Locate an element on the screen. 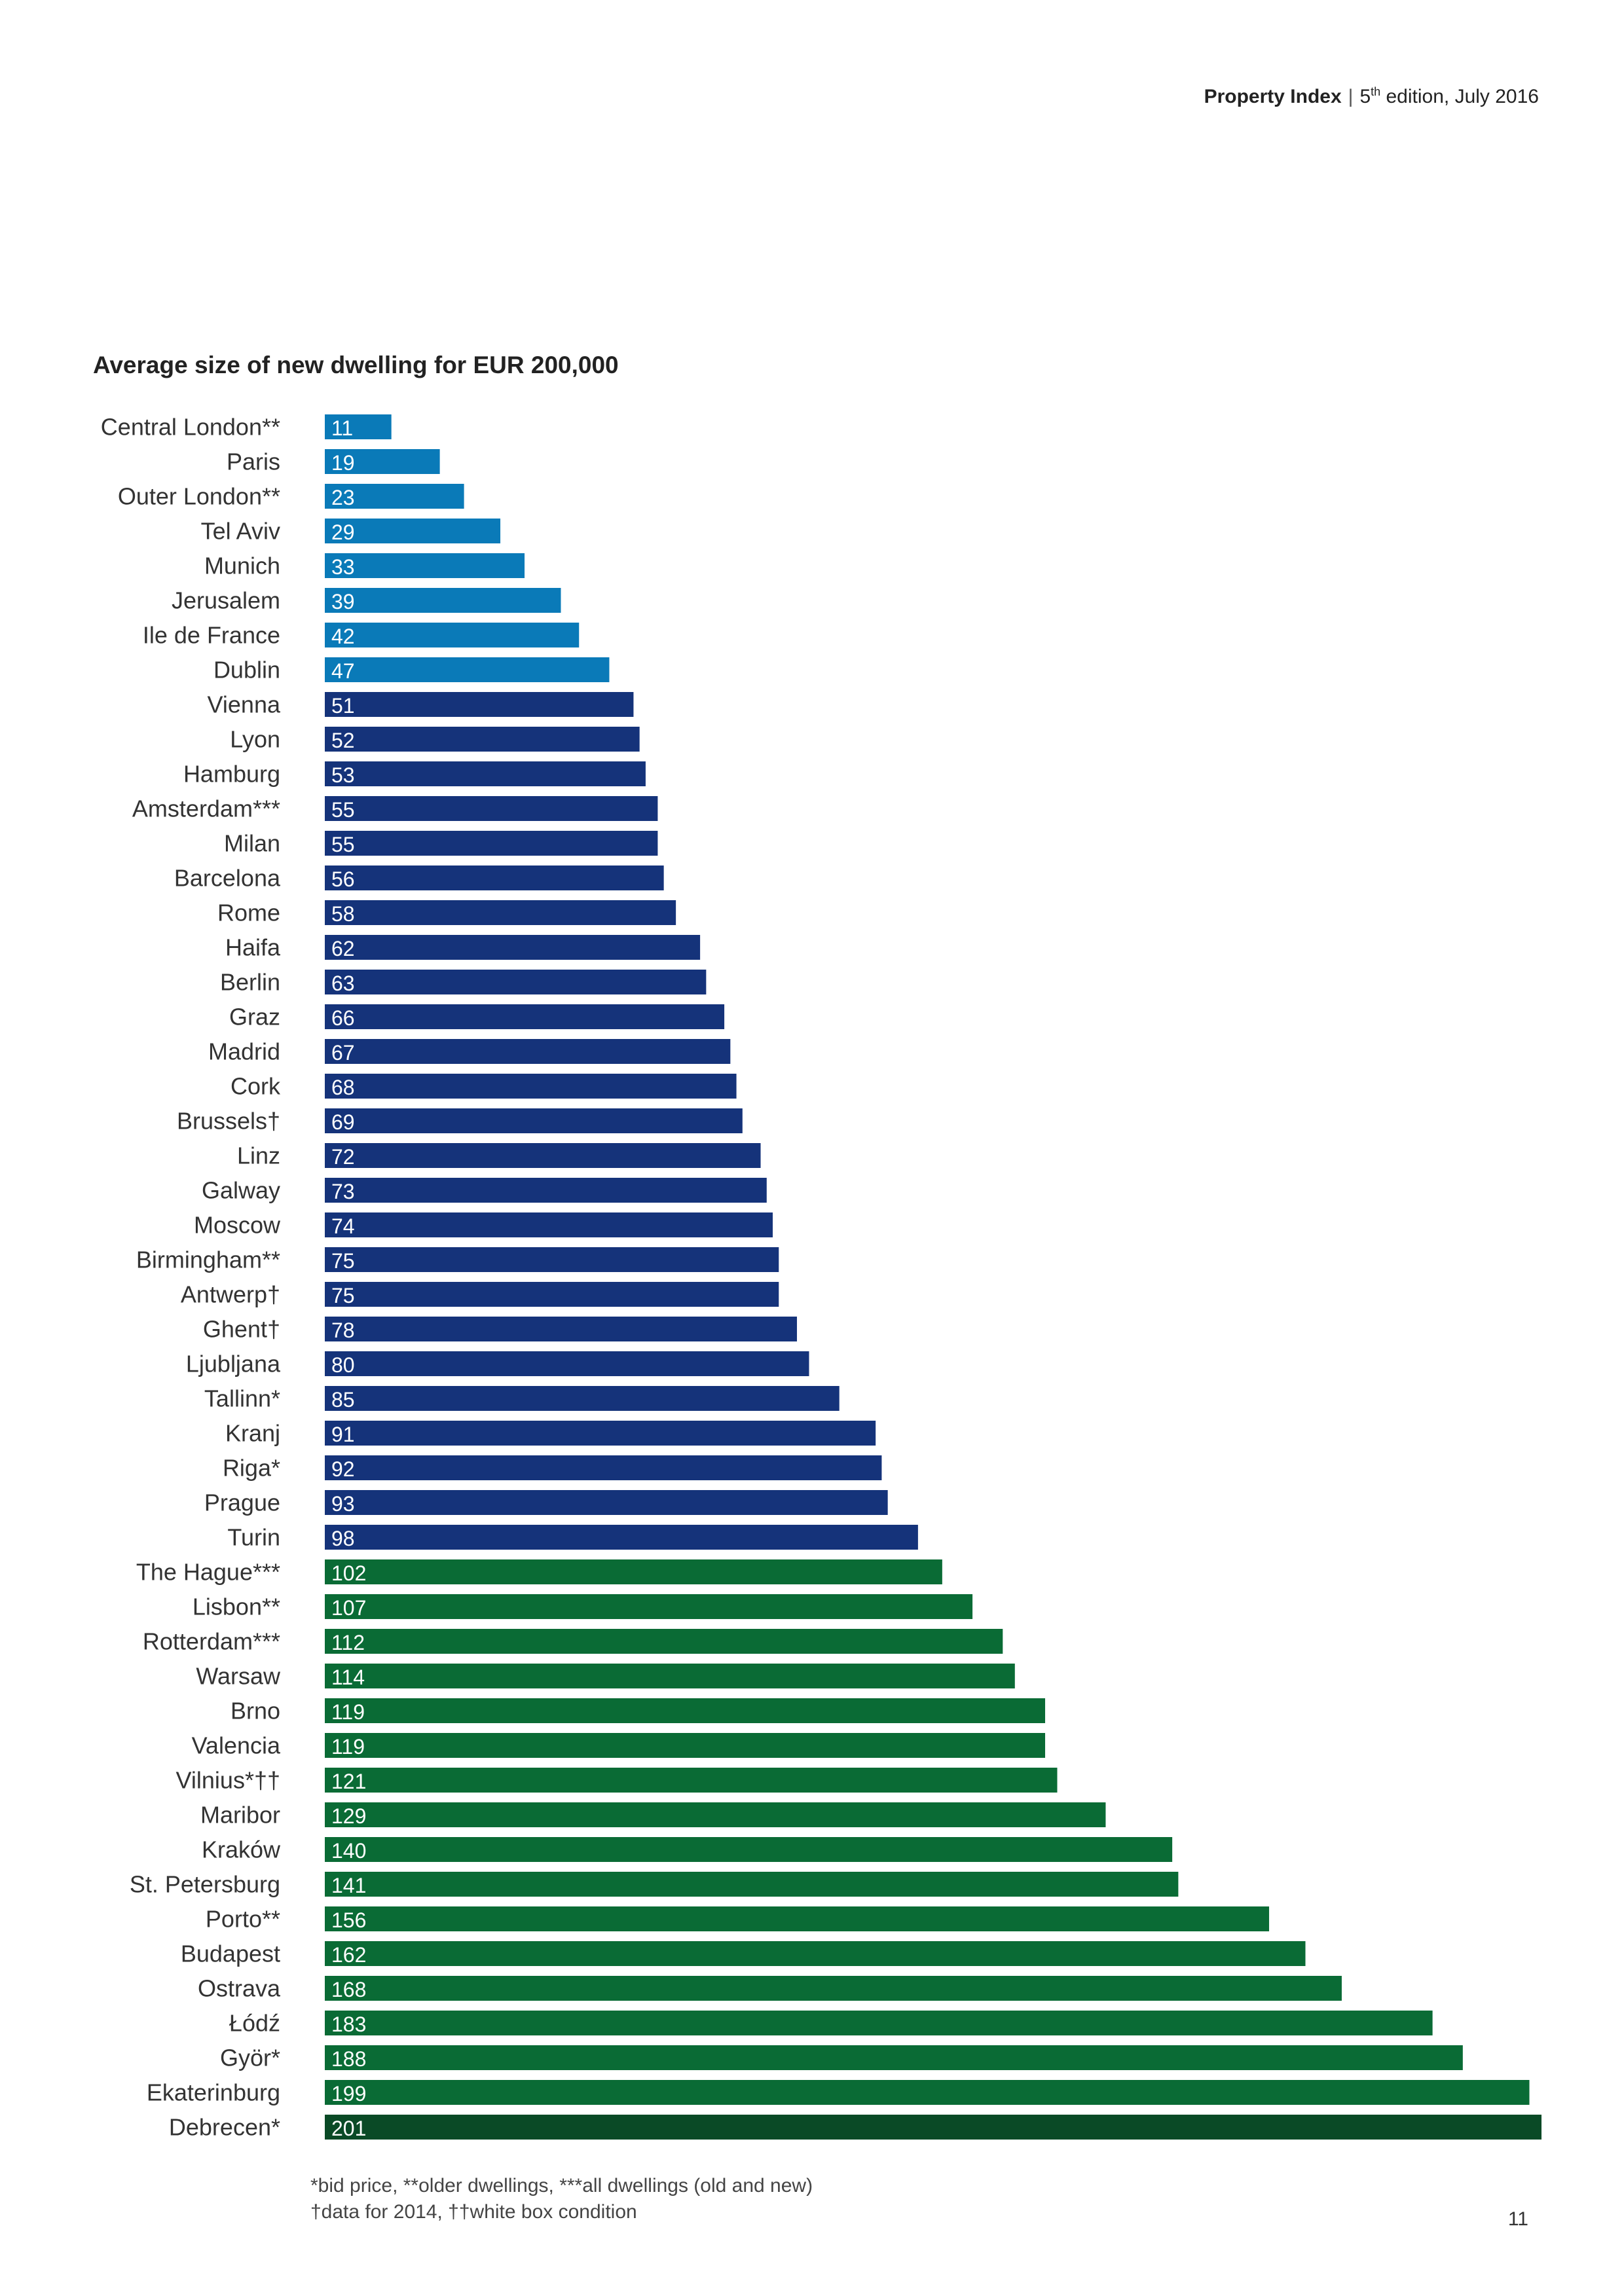 This screenshot has height=2296, width=1624. edition-suffix: th is located at coordinates (1376, 91).